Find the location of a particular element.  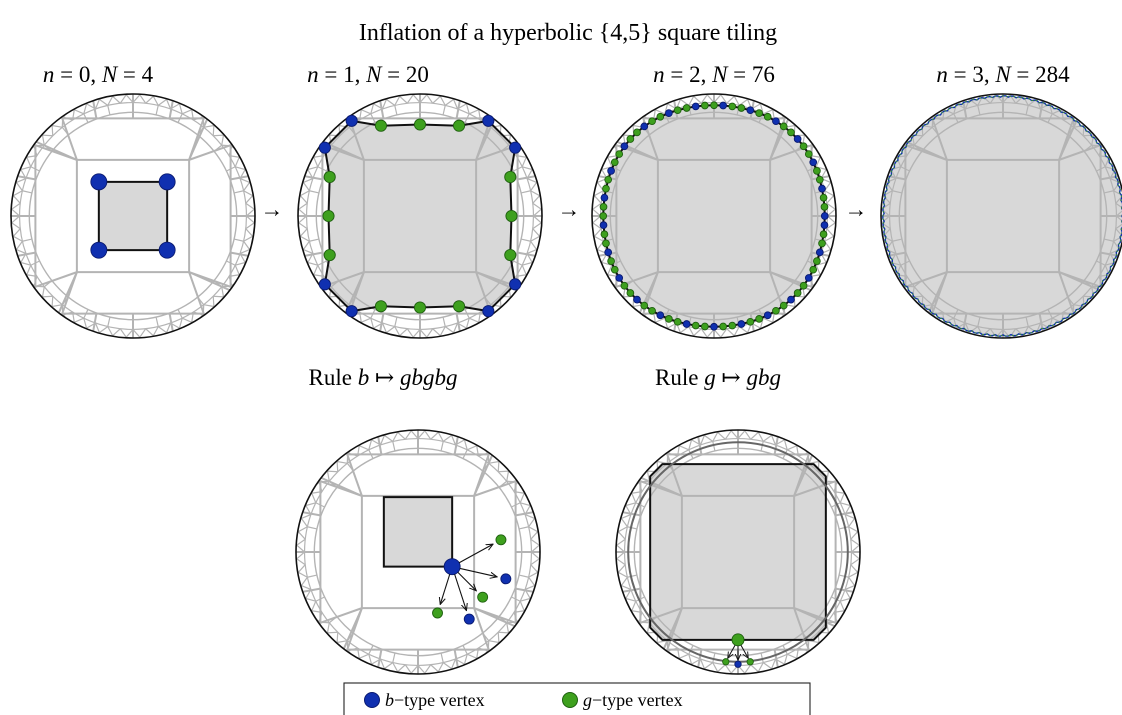

rule-disk-g is located at coordinates (738, 552).